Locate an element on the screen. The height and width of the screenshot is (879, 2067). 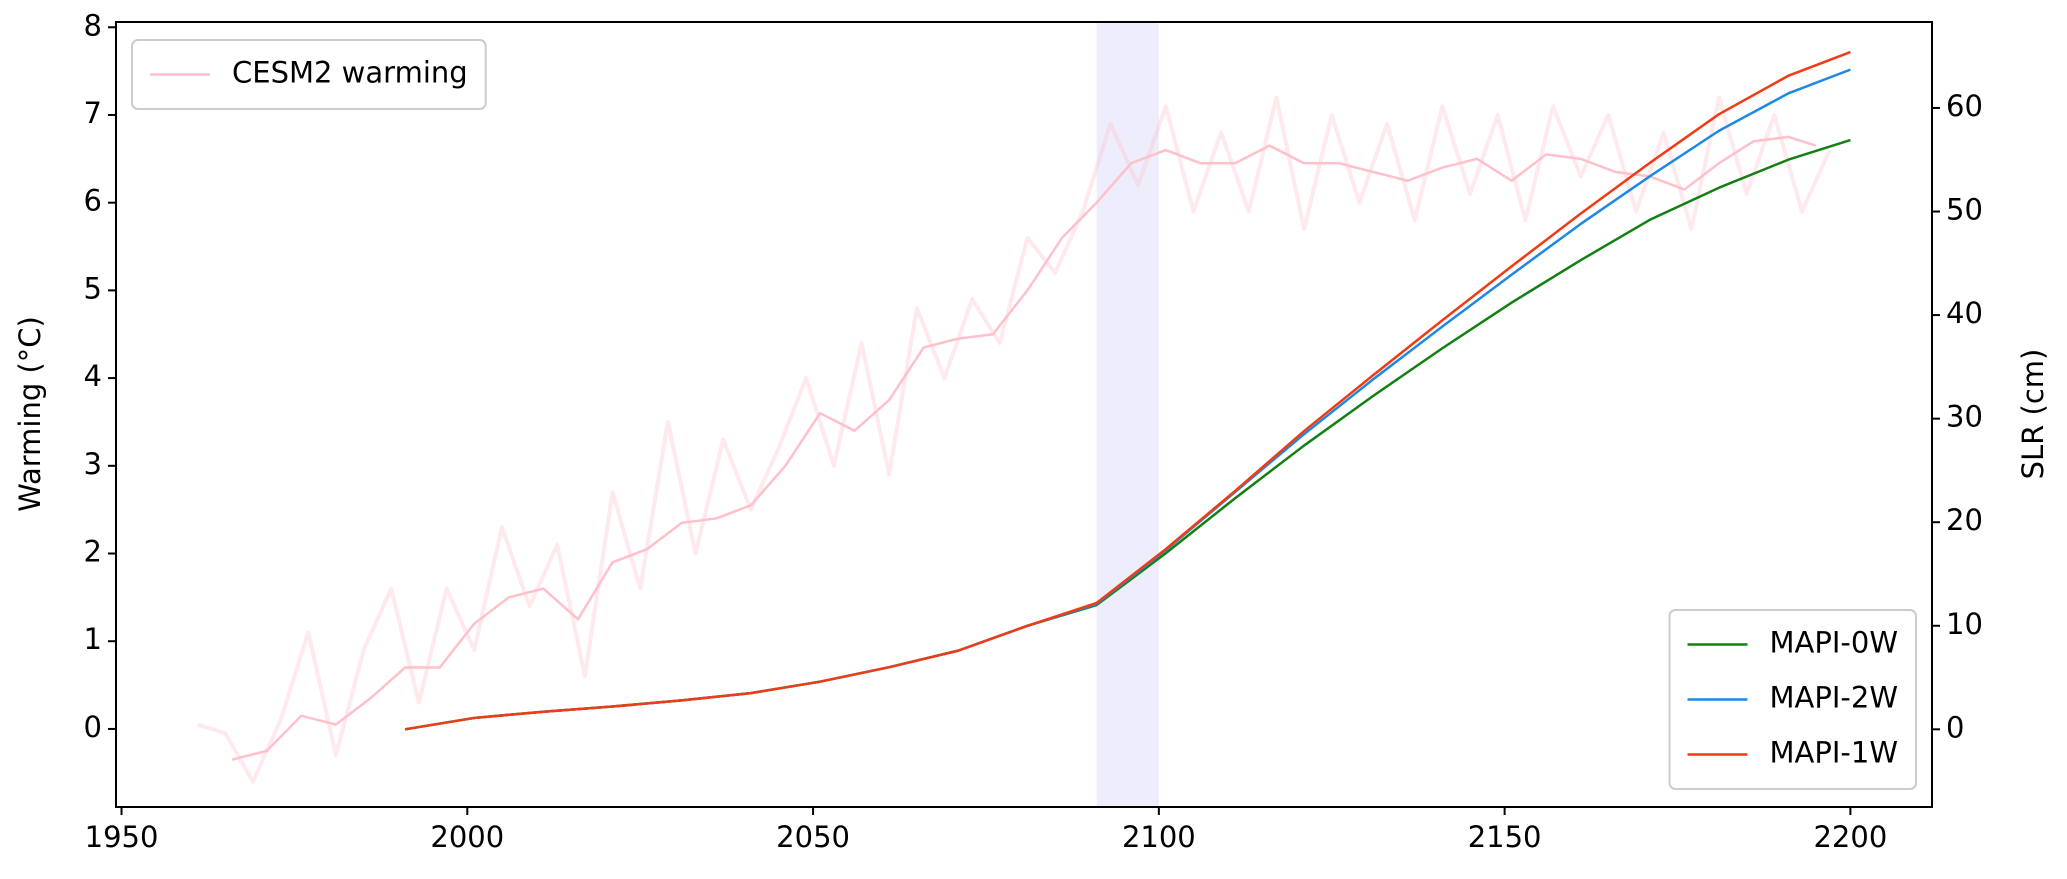
y-axis-label: Warming (°C) is located at coordinates (30, 414).